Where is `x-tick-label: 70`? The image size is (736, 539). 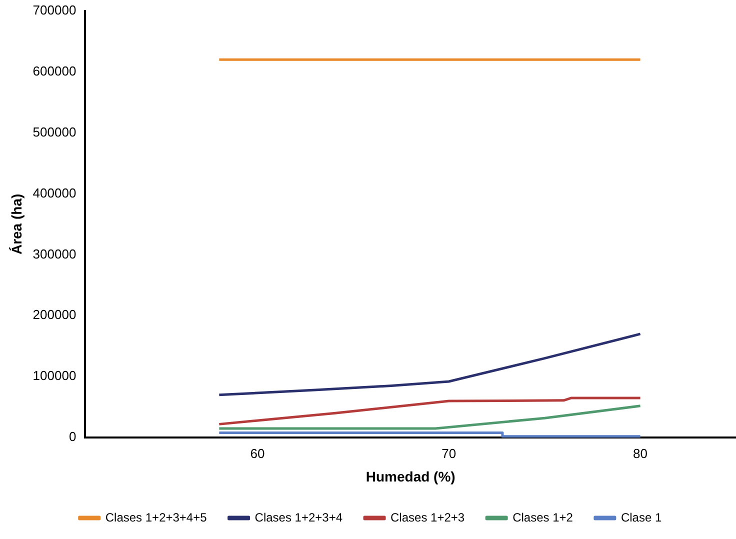
x-tick-label: 70 is located at coordinates (449, 453).